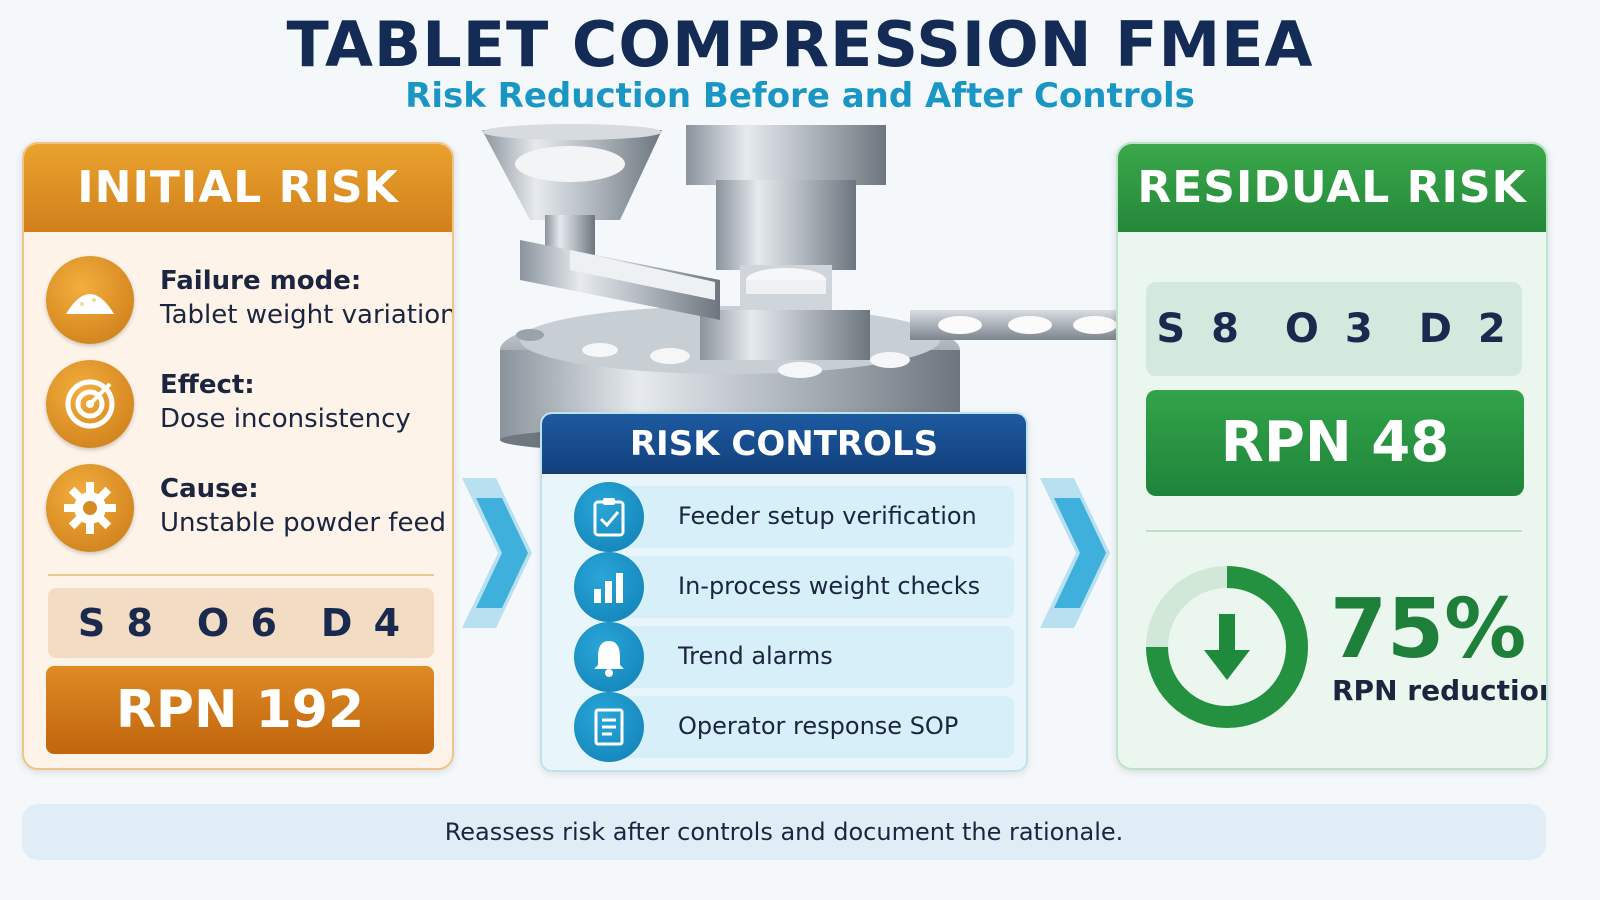 The width and height of the screenshot is (1600, 900). Describe the element at coordinates (609, 727) in the screenshot. I see `document-icon` at that location.